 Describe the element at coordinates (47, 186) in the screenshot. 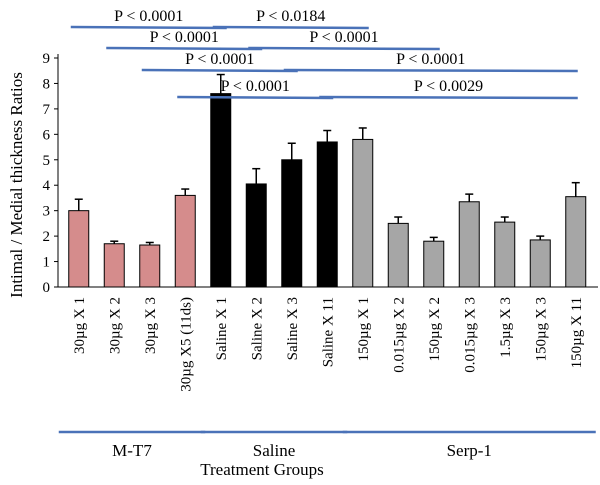

I see `y-tick-label: 4` at that location.